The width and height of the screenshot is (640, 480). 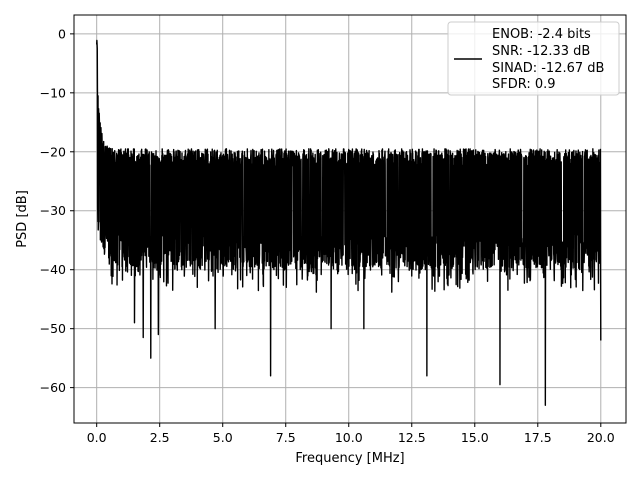 I want to click on y-axis-ticks: 0 −10 −20 −30 −40 −50 −60, so click(x=57, y=210).